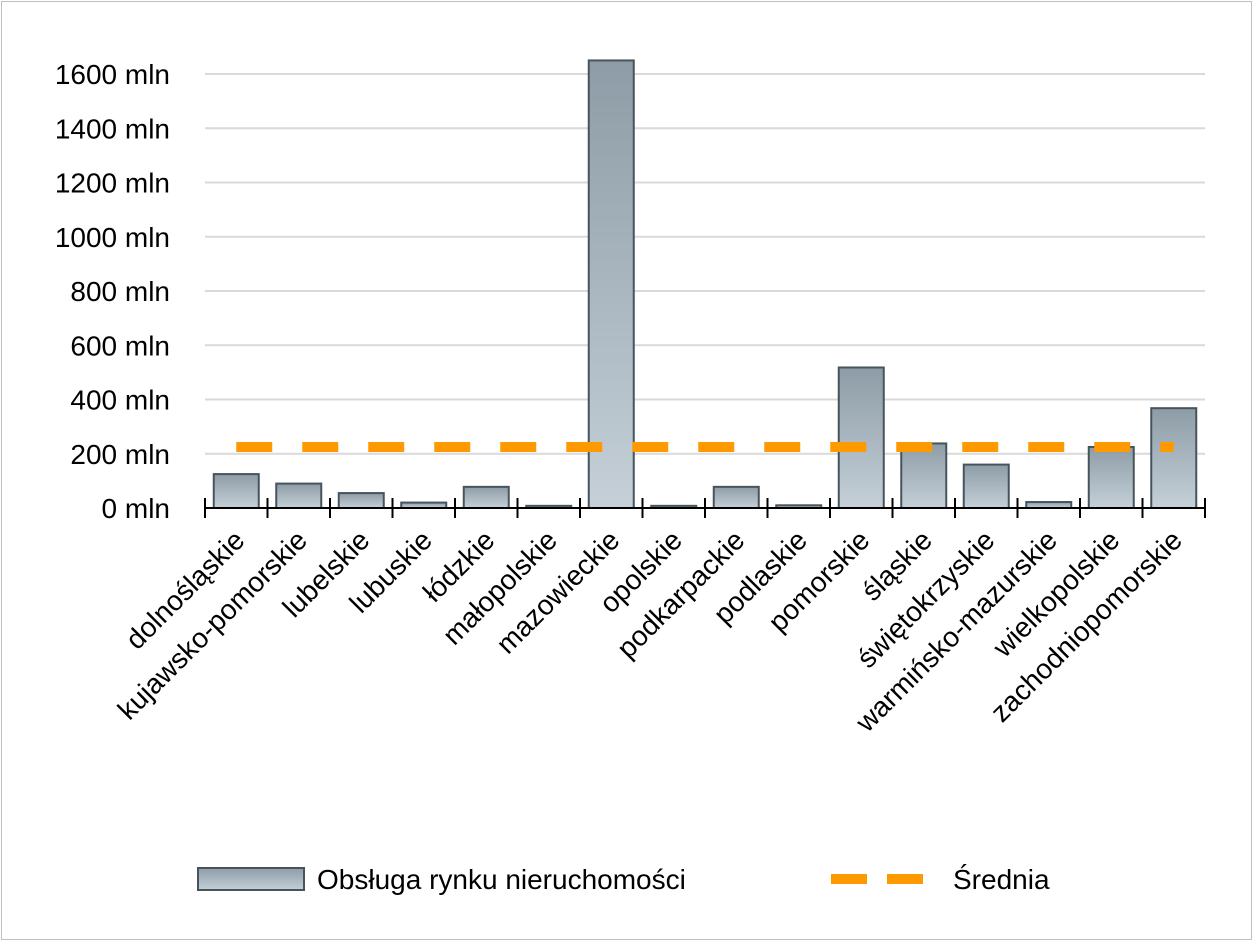  I want to click on y-tick-label: 1600 mln, so click(112, 74).